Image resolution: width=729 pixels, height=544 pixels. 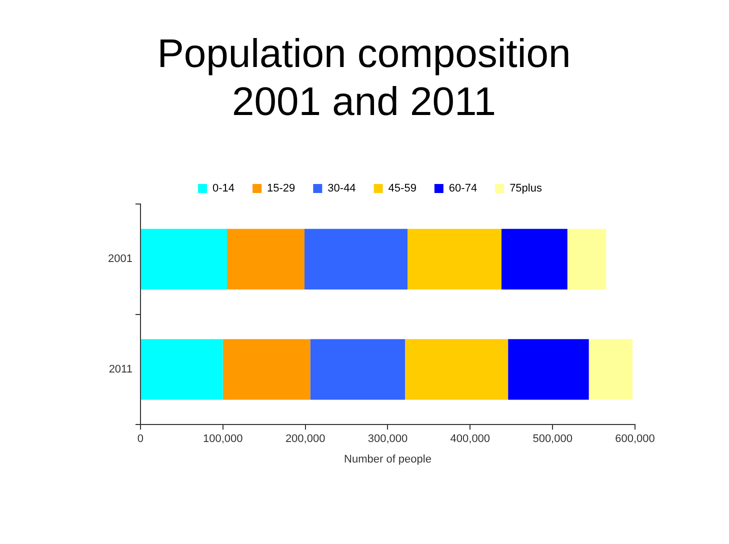 What do you see at coordinates (526, 188) in the screenshot?
I see `legend-label: 75plus` at bounding box center [526, 188].